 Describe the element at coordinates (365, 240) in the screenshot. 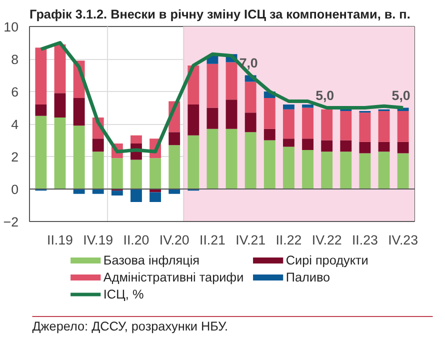

I see `x-tick-label: II.23` at that location.